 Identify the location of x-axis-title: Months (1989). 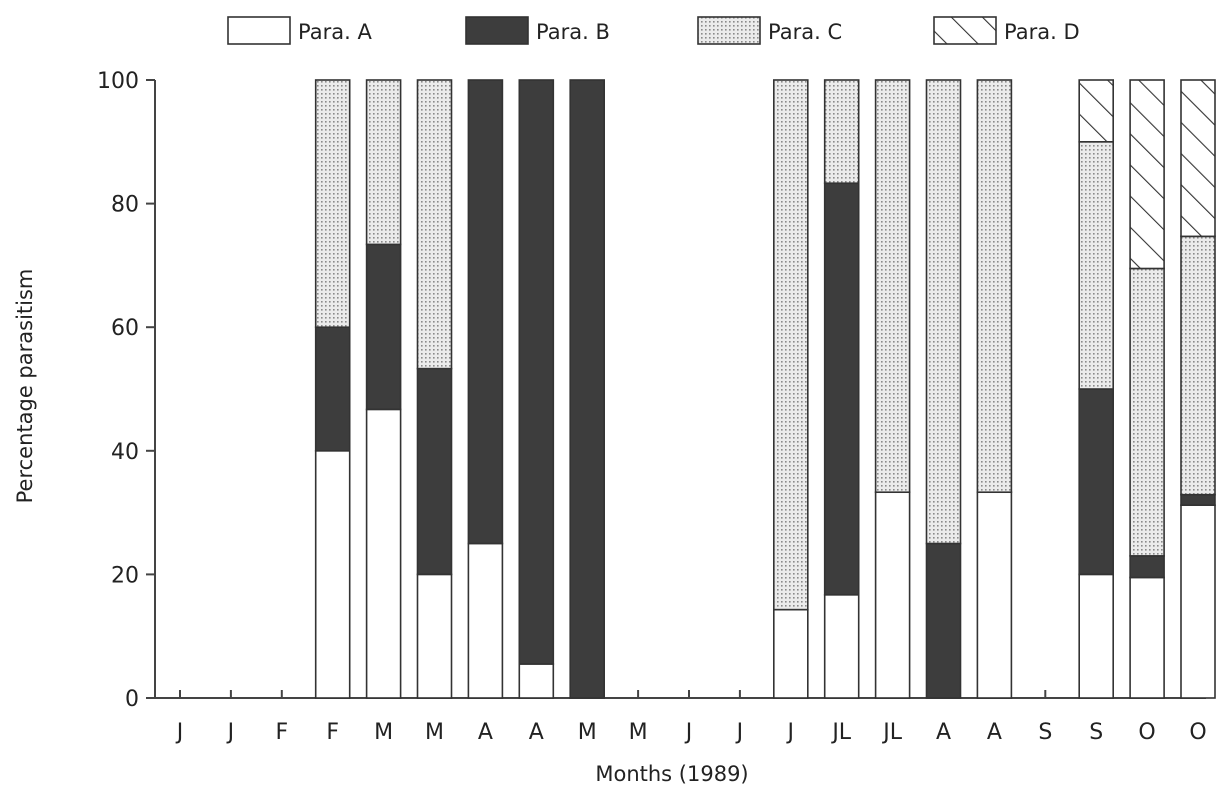
(671, 774).